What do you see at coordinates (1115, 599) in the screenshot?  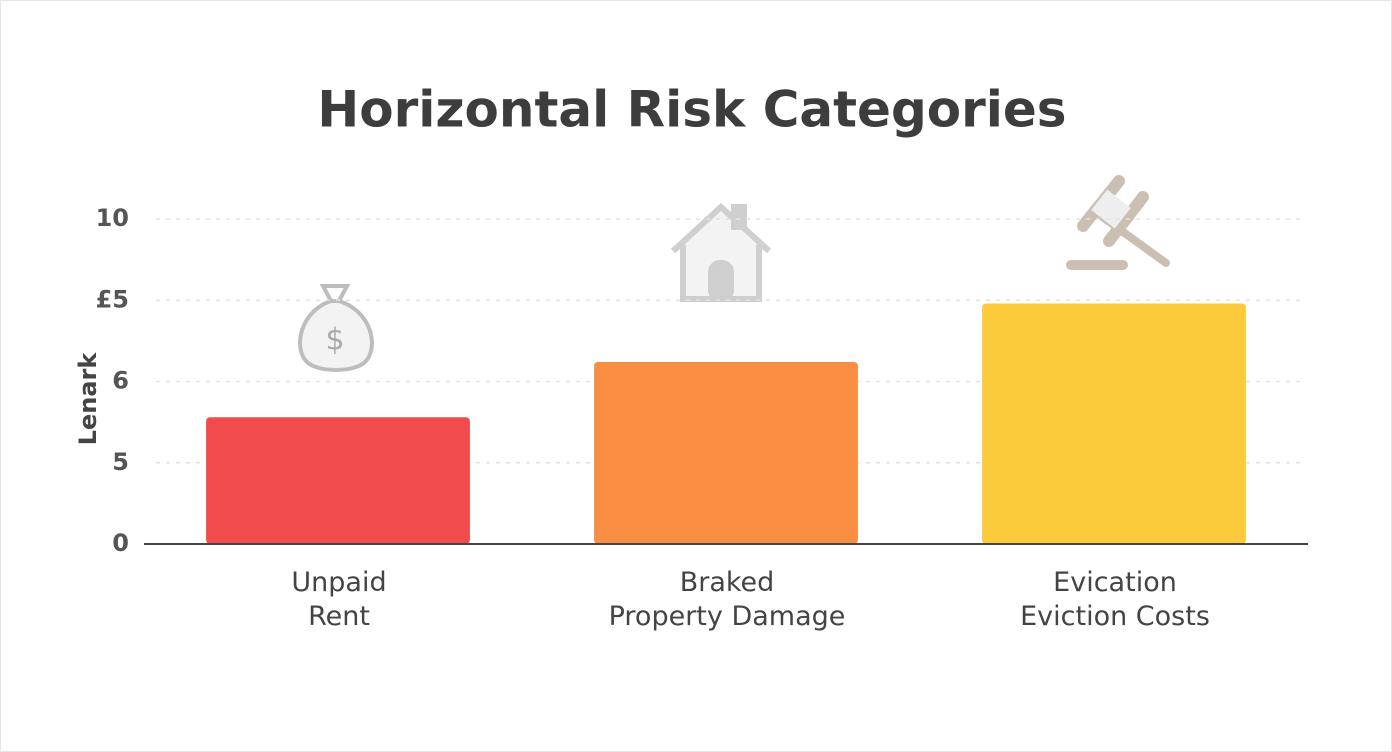 I see `x-tick-label: Evication Eviction Costs` at bounding box center [1115, 599].